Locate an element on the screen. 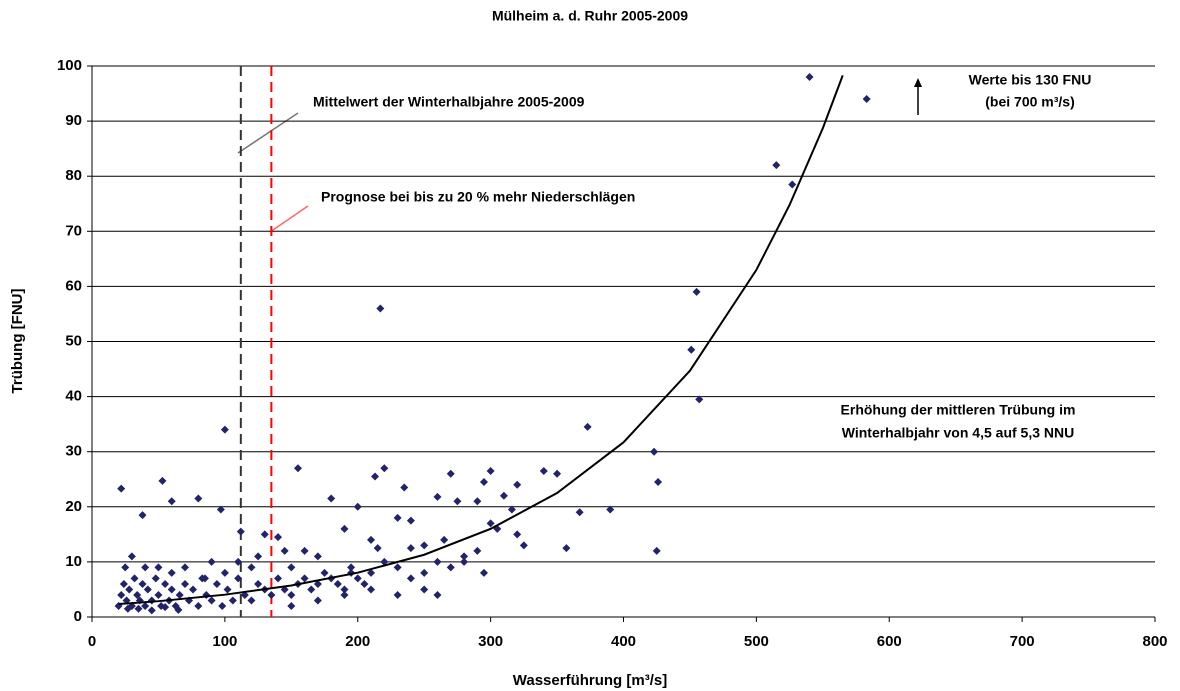 This screenshot has height=691, width=1180. arrow-head is located at coordinates (918, 82).